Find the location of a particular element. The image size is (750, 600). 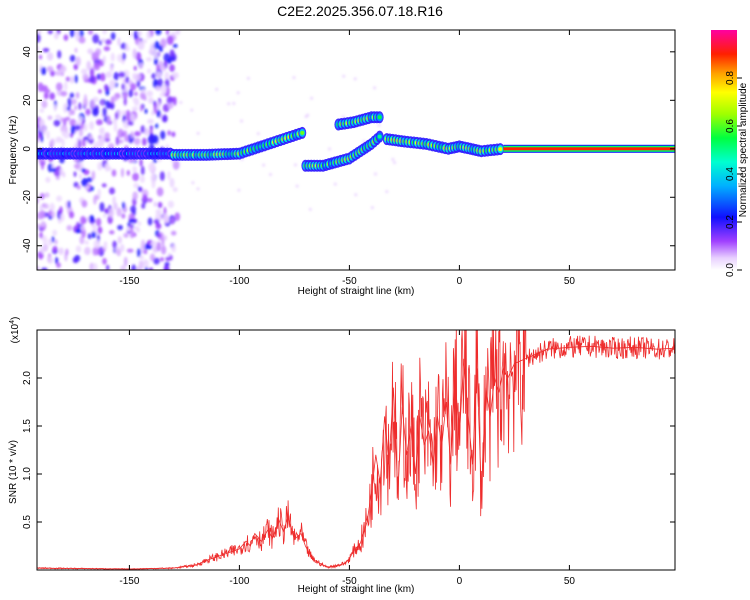

colorbar-tick-label: 0.8 is located at coordinates (730, 78).